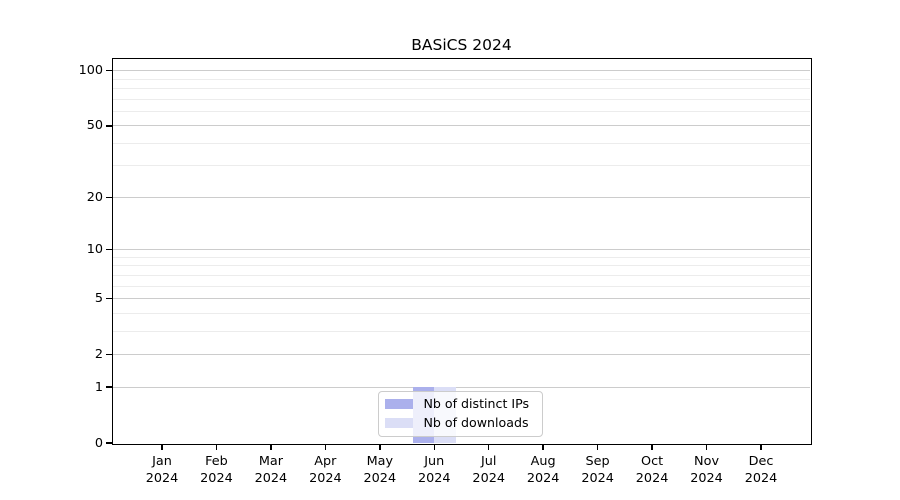  Describe the element at coordinates (380, 461) in the screenshot. I see `x-tick-month: May` at that location.